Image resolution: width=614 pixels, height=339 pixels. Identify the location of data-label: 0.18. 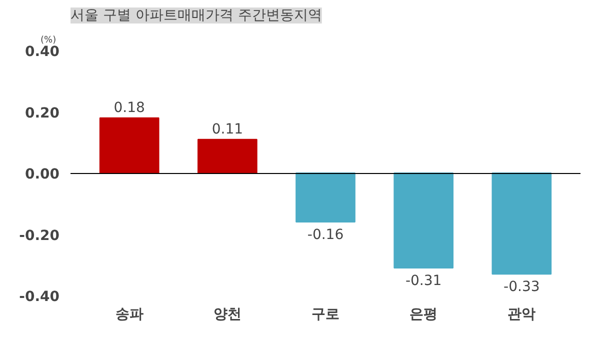
(129, 108).